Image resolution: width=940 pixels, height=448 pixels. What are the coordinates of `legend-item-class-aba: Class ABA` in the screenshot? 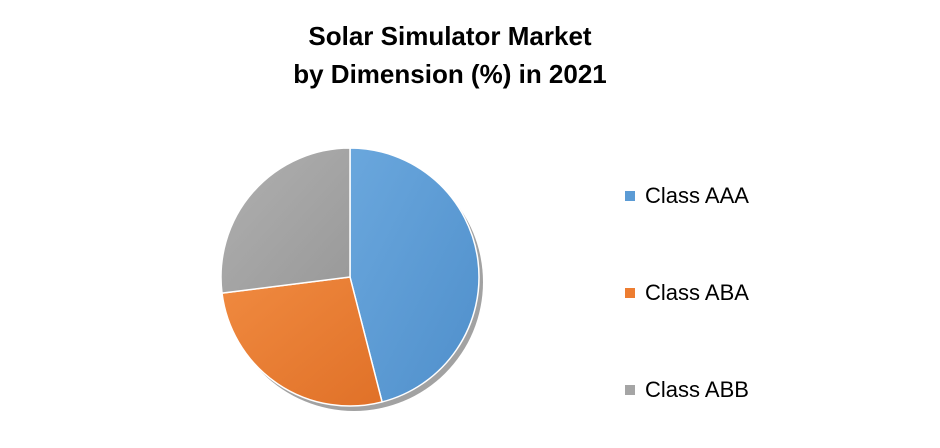 It's located at (687, 293).